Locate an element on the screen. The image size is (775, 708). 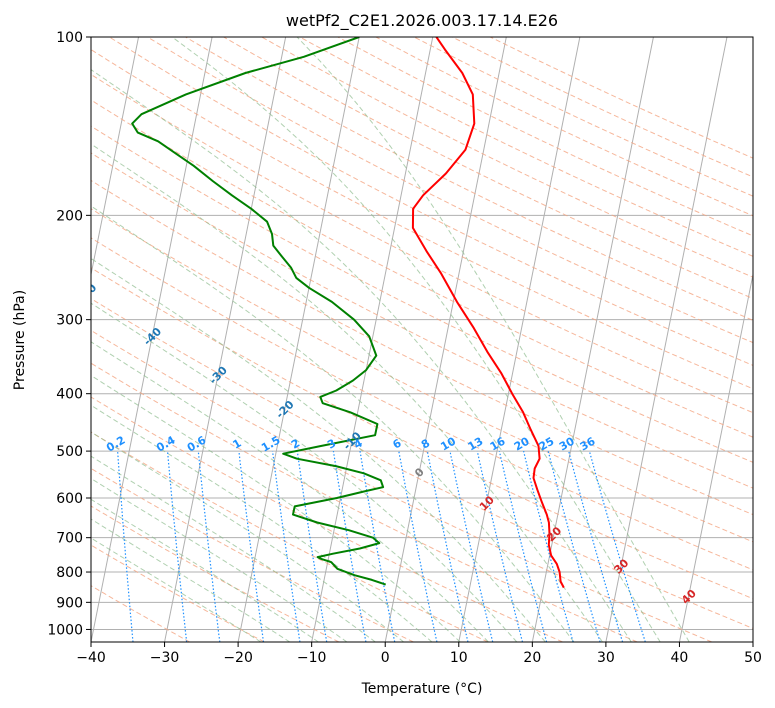
x-tick-label: 50 is located at coordinates (753, 658).